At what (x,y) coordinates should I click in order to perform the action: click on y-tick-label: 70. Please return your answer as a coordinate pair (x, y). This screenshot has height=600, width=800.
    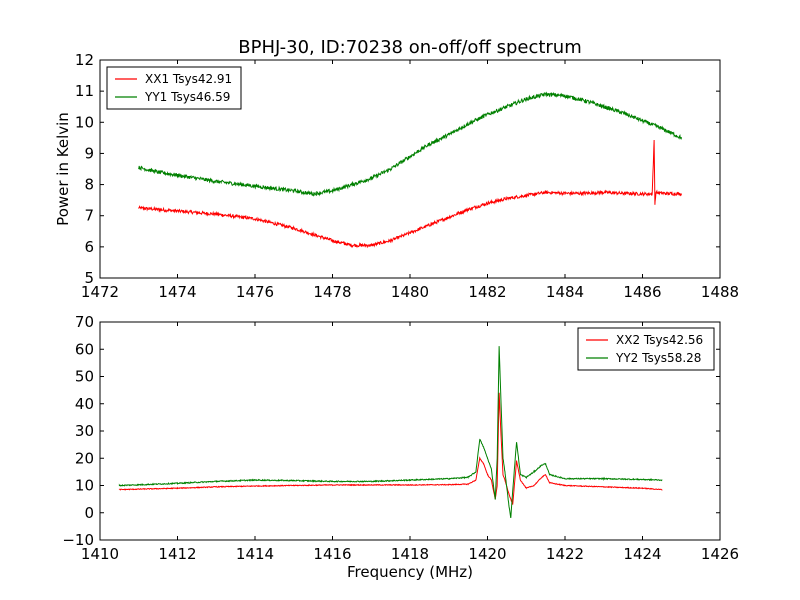
    Looking at the image, I should click on (84, 322).